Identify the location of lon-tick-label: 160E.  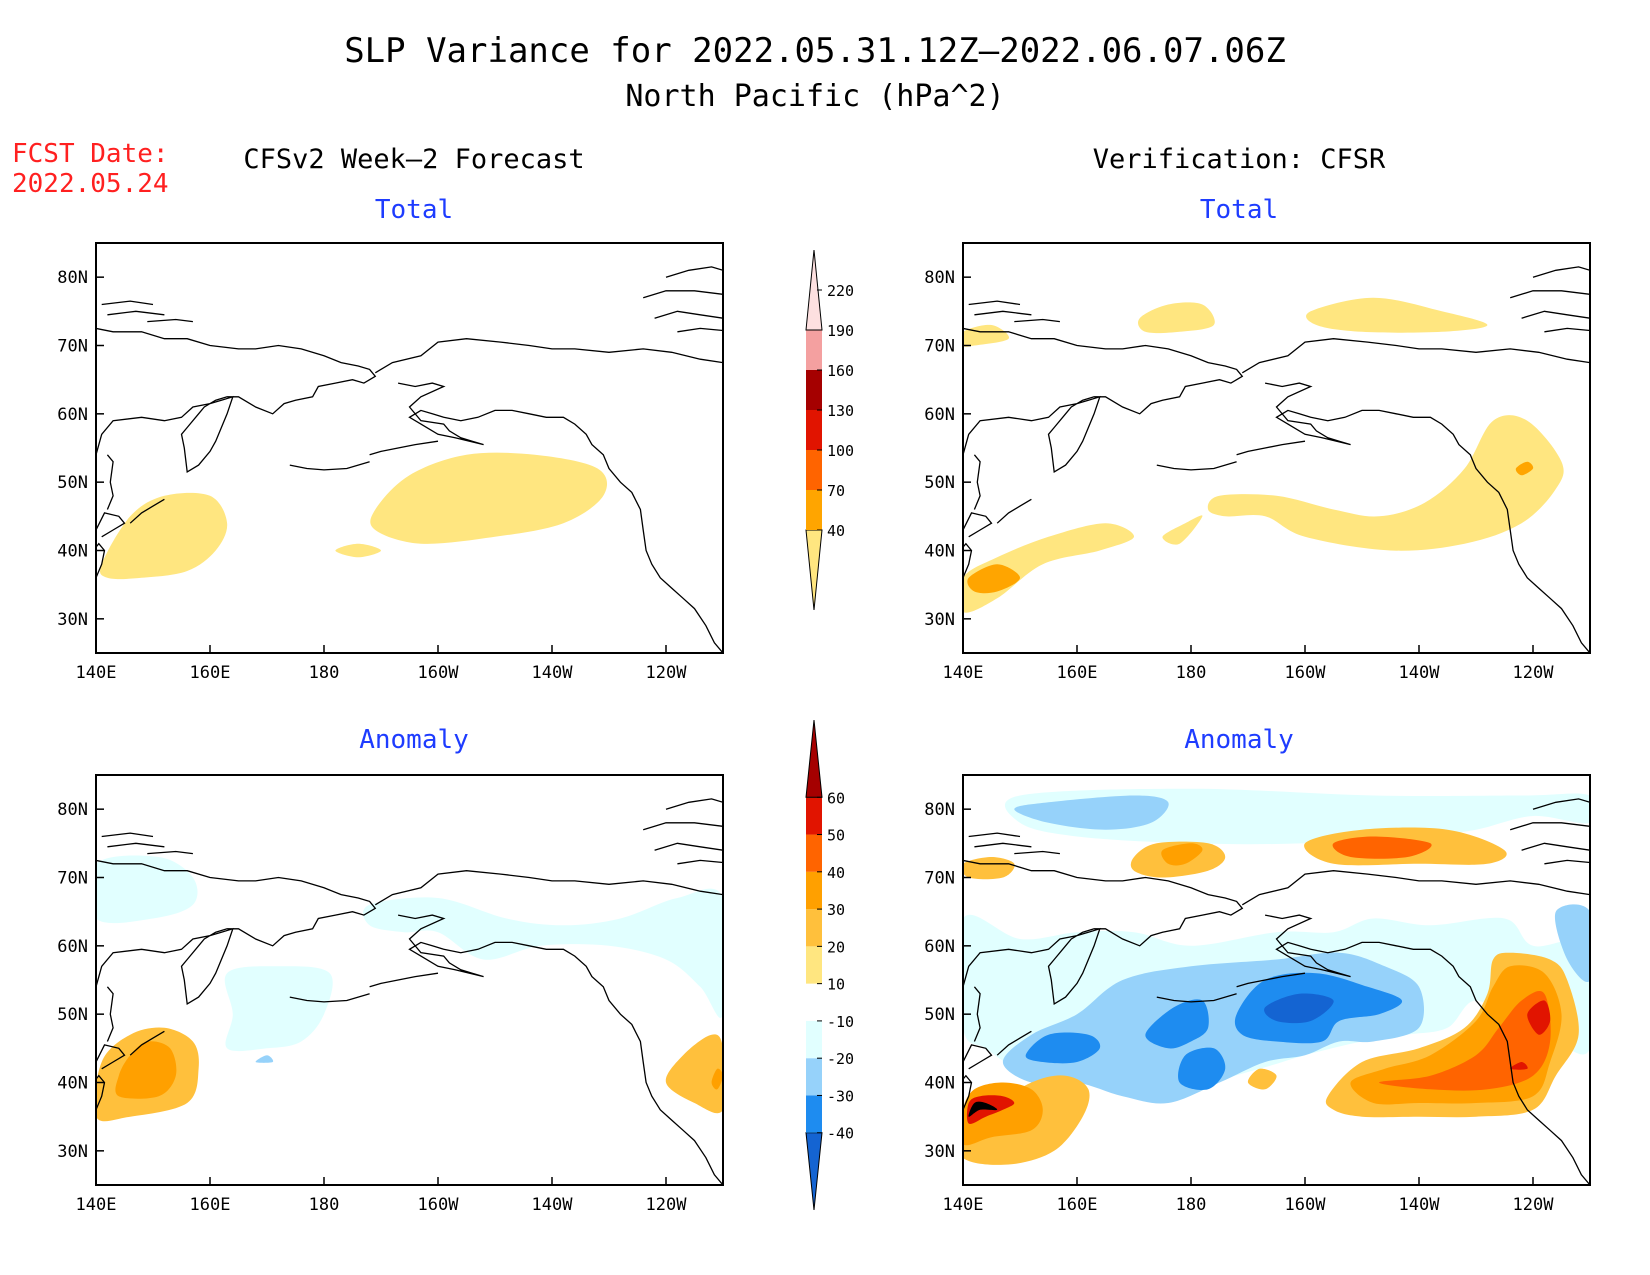
(210, 1205).